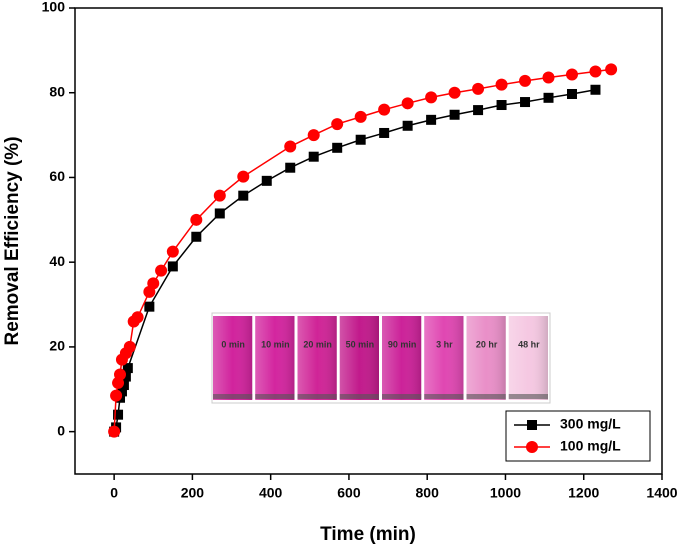 Image resolution: width=685 pixels, height=553 pixels. I want to click on x-tick-label: 0, so click(114, 493).